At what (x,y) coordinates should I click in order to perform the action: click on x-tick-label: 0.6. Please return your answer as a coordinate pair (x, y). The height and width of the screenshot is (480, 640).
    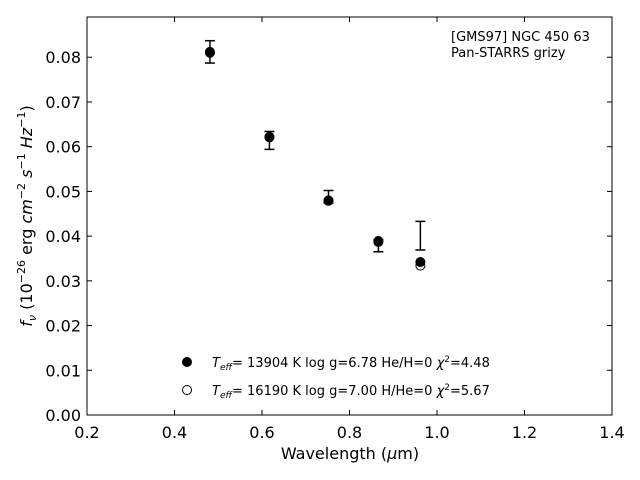
    Looking at the image, I should click on (261, 432).